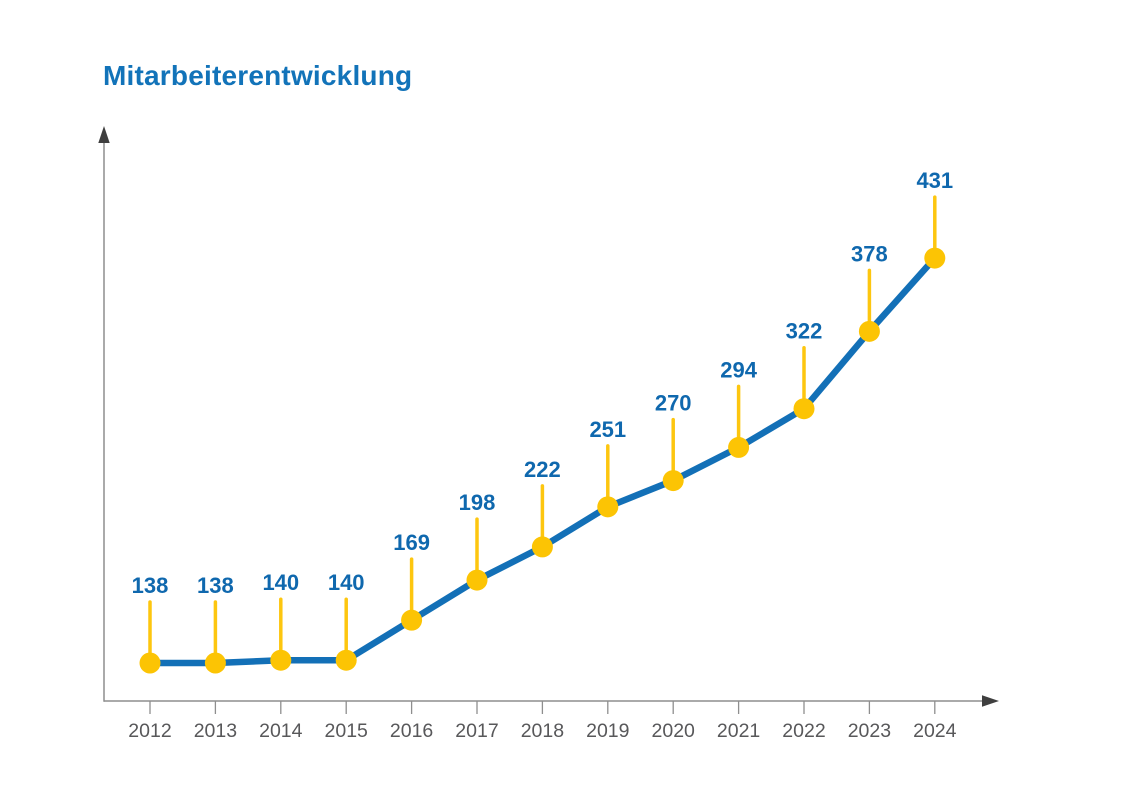 Image resolution: width=1130 pixels, height=807 pixels. I want to click on year-label: 2019, so click(607, 731).